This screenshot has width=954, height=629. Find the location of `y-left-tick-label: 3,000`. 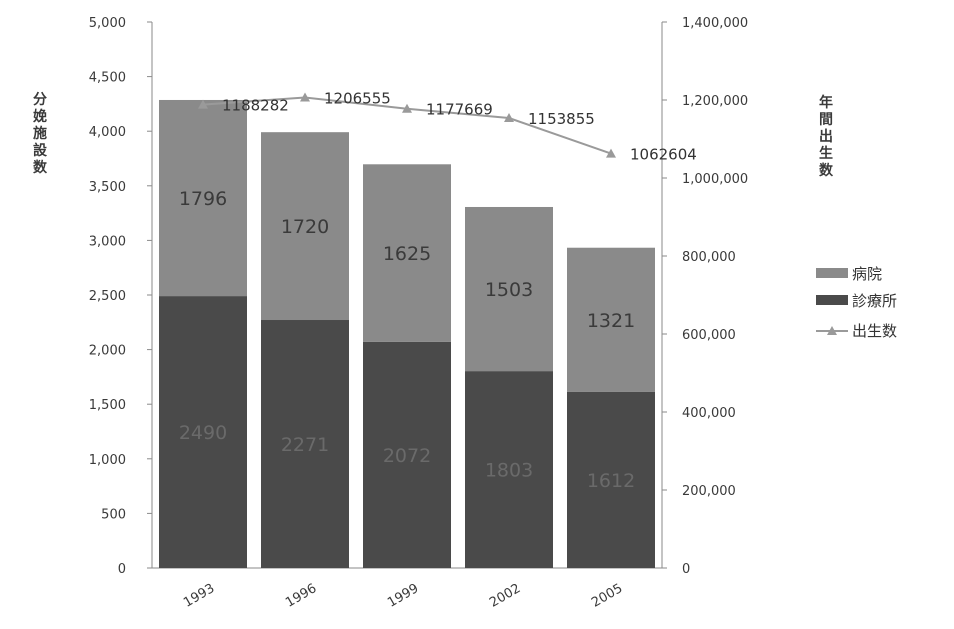

y-left-tick-label: 3,000 is located at coordinates (107, 241).